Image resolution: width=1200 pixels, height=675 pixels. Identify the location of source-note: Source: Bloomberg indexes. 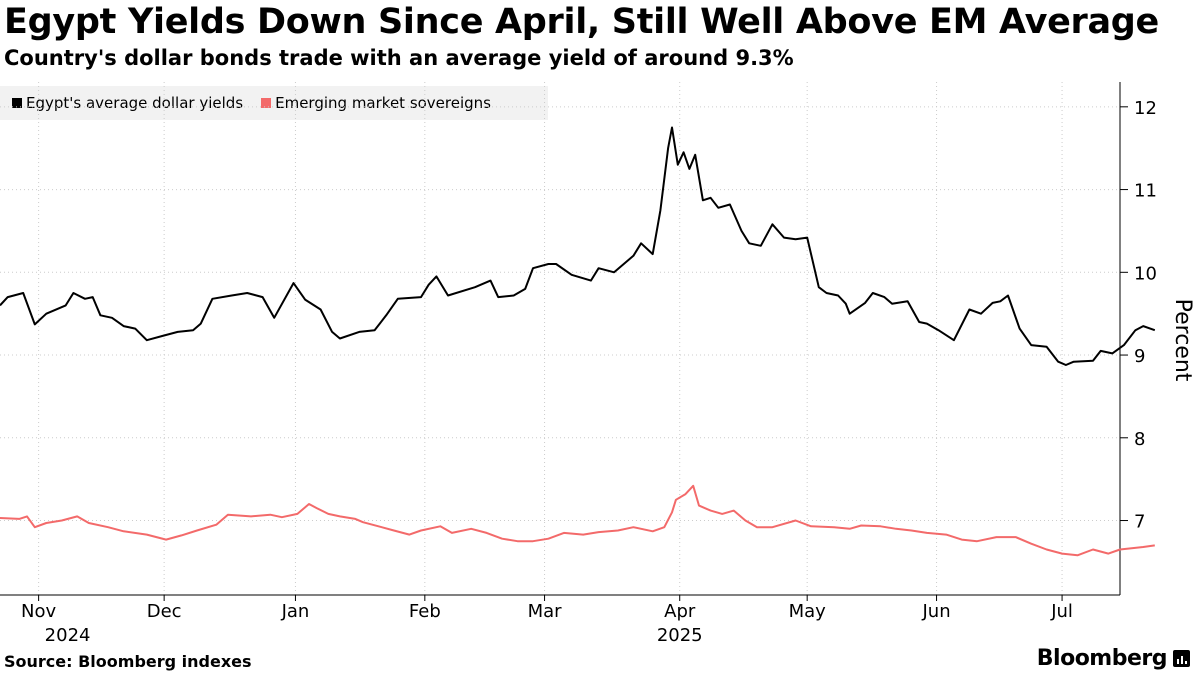
(128, 661).